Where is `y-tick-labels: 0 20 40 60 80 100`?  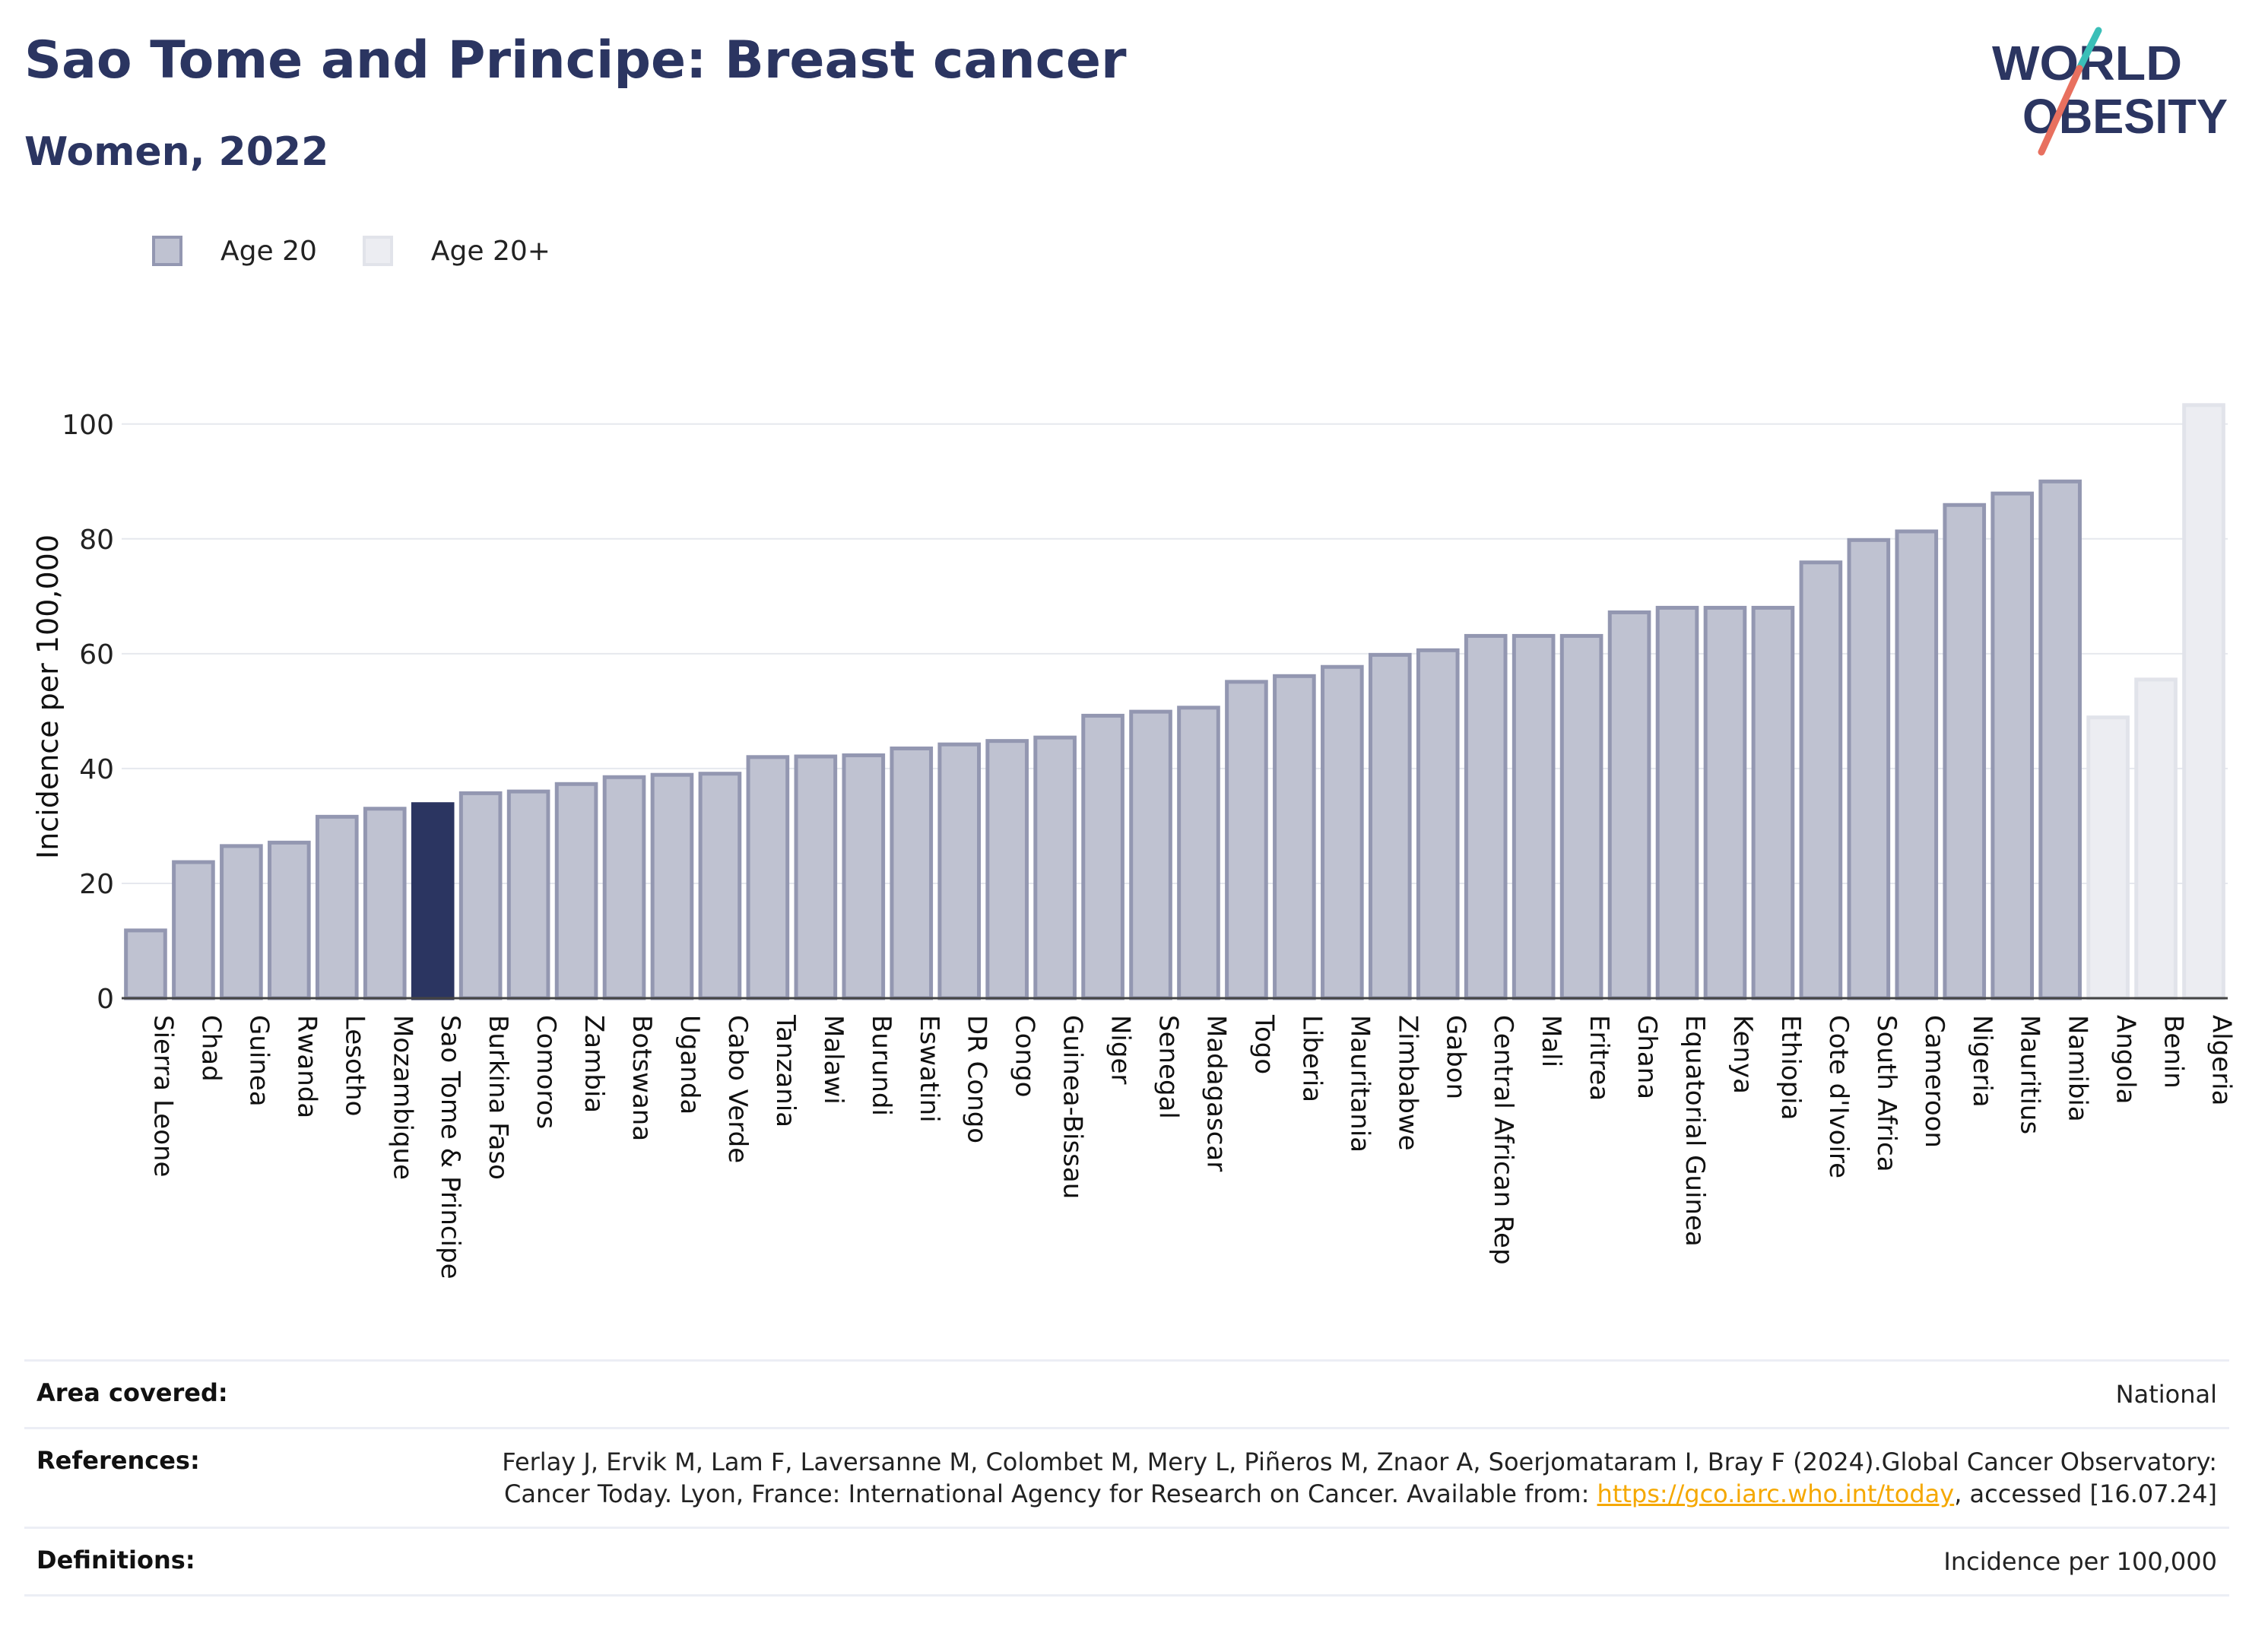 y-tick-labels: 0 20 40 60 80 100 is located at coordinates (88, 712).